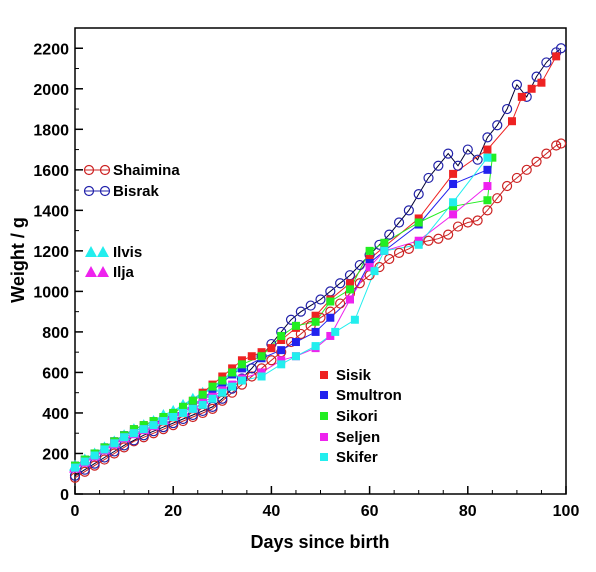 This screenshot has width=596, height=572. Describe the element at coordinates (51, 130) in the screenshot. I see `y-tick-label: 1800` at that location.